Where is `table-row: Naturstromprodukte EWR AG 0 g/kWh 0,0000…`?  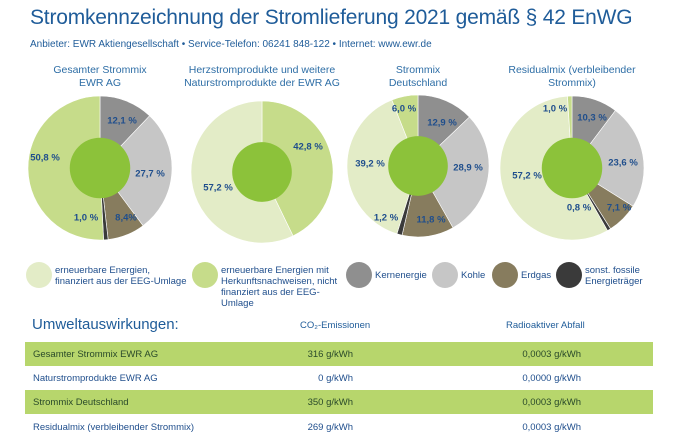
table-row: Naturstromprodukte EWR AG 0 g/kWh 0,0000… is located at coordinates (339, 378).